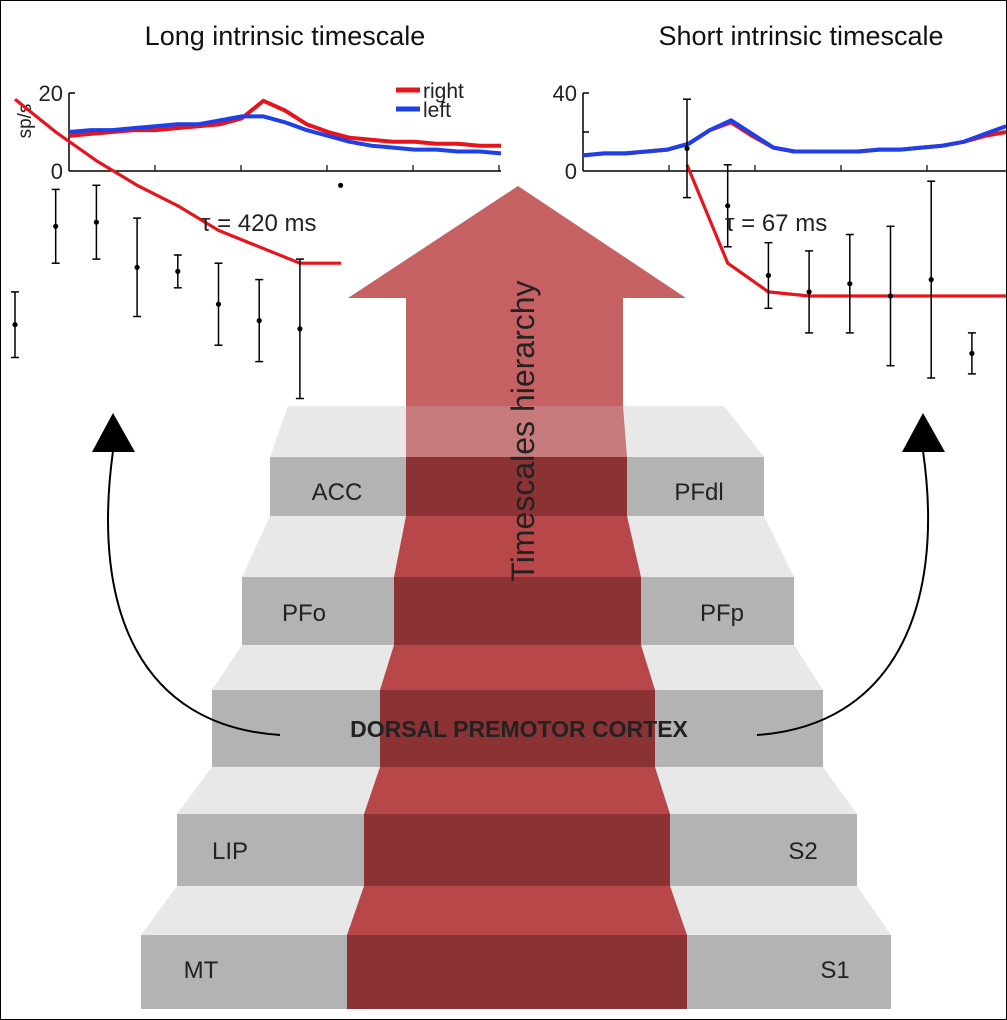 The height and width of the screenshot is (1020, 1007). What do you see at coordinates (843, 593) in the screenshot?
I see `right-arc` at bounding box center [843, 593].